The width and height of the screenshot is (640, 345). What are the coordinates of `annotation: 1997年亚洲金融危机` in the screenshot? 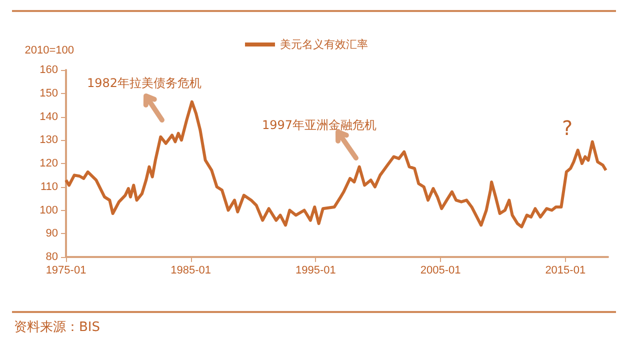 It's located at (319, 125).